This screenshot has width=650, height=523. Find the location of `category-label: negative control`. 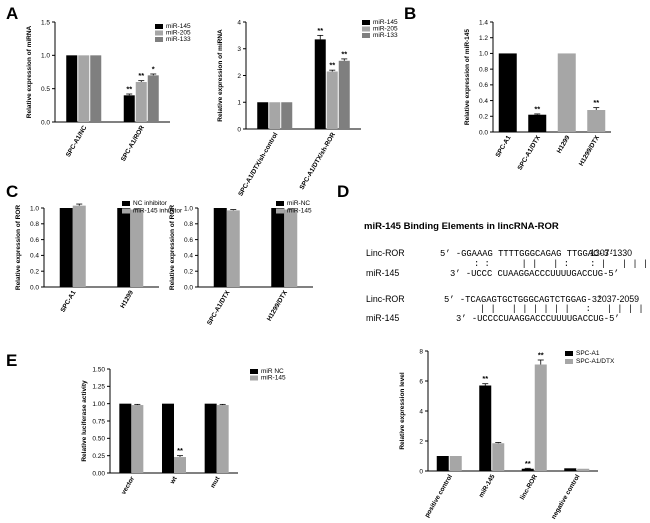

category-label: negative control is located at coordinates (565, 496).